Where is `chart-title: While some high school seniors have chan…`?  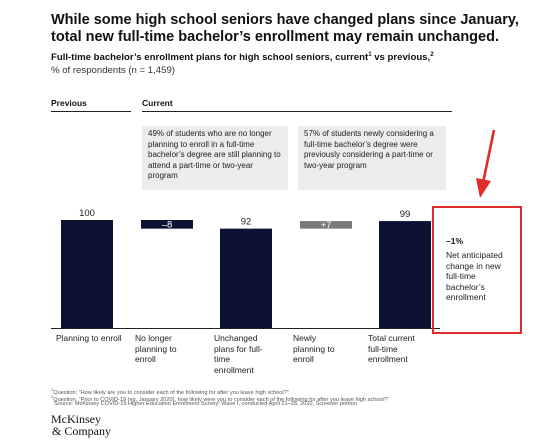
chart-title: While some high school seniors have chan… is located at coordinates (285, 28).